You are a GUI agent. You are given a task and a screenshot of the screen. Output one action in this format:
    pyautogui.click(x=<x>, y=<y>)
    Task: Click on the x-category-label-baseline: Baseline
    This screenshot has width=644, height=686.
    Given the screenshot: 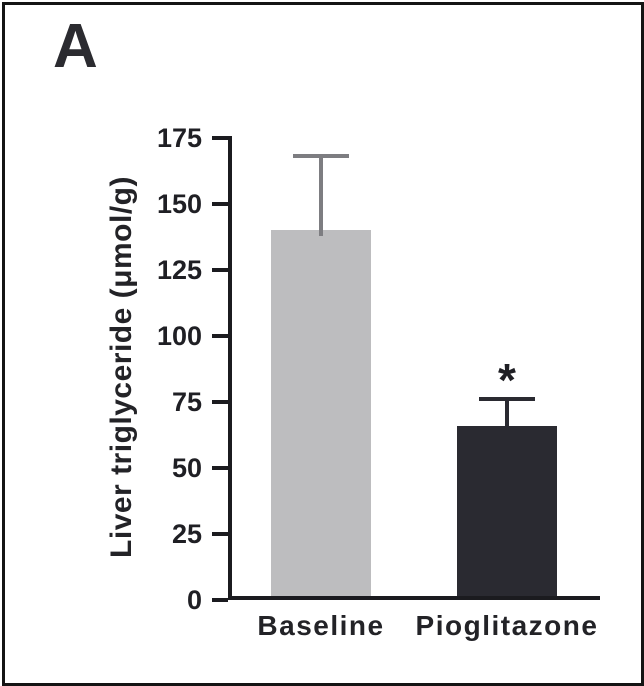 What is the action you would take?
    pyautogui.click(x=321, y=625)
    